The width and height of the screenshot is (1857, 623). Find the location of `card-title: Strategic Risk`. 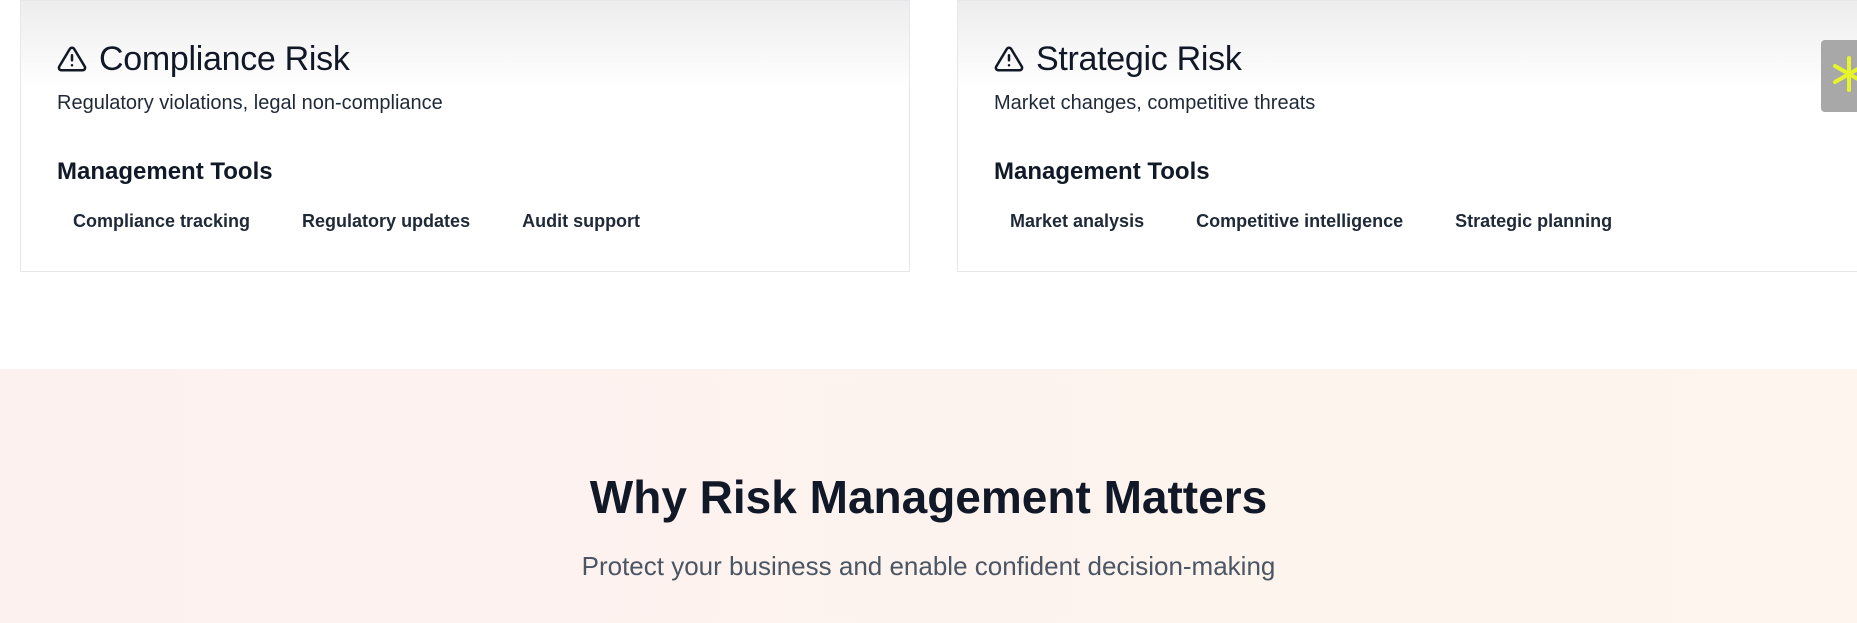

card-title: Strategic Risk is located at coordinates (1139, 59).